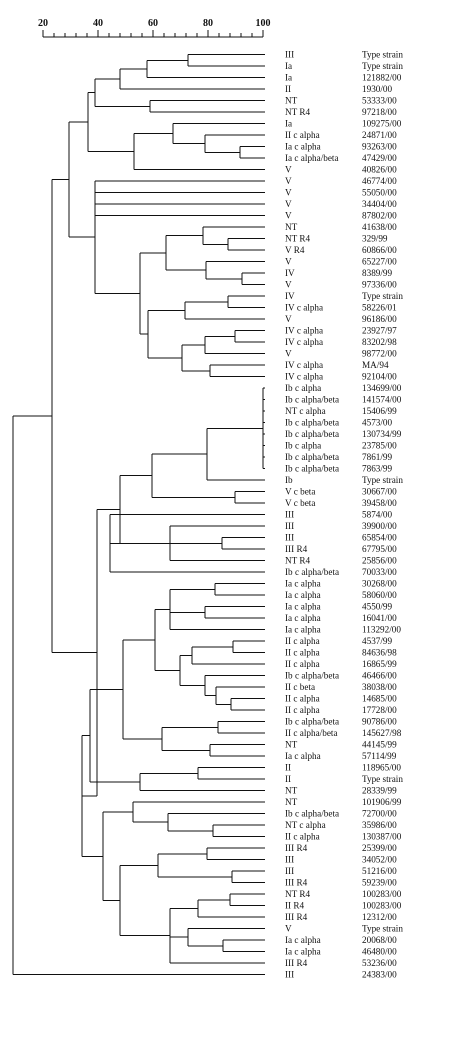  I want to click on leaf-strain-label: 93263/00, so click(379, 147).